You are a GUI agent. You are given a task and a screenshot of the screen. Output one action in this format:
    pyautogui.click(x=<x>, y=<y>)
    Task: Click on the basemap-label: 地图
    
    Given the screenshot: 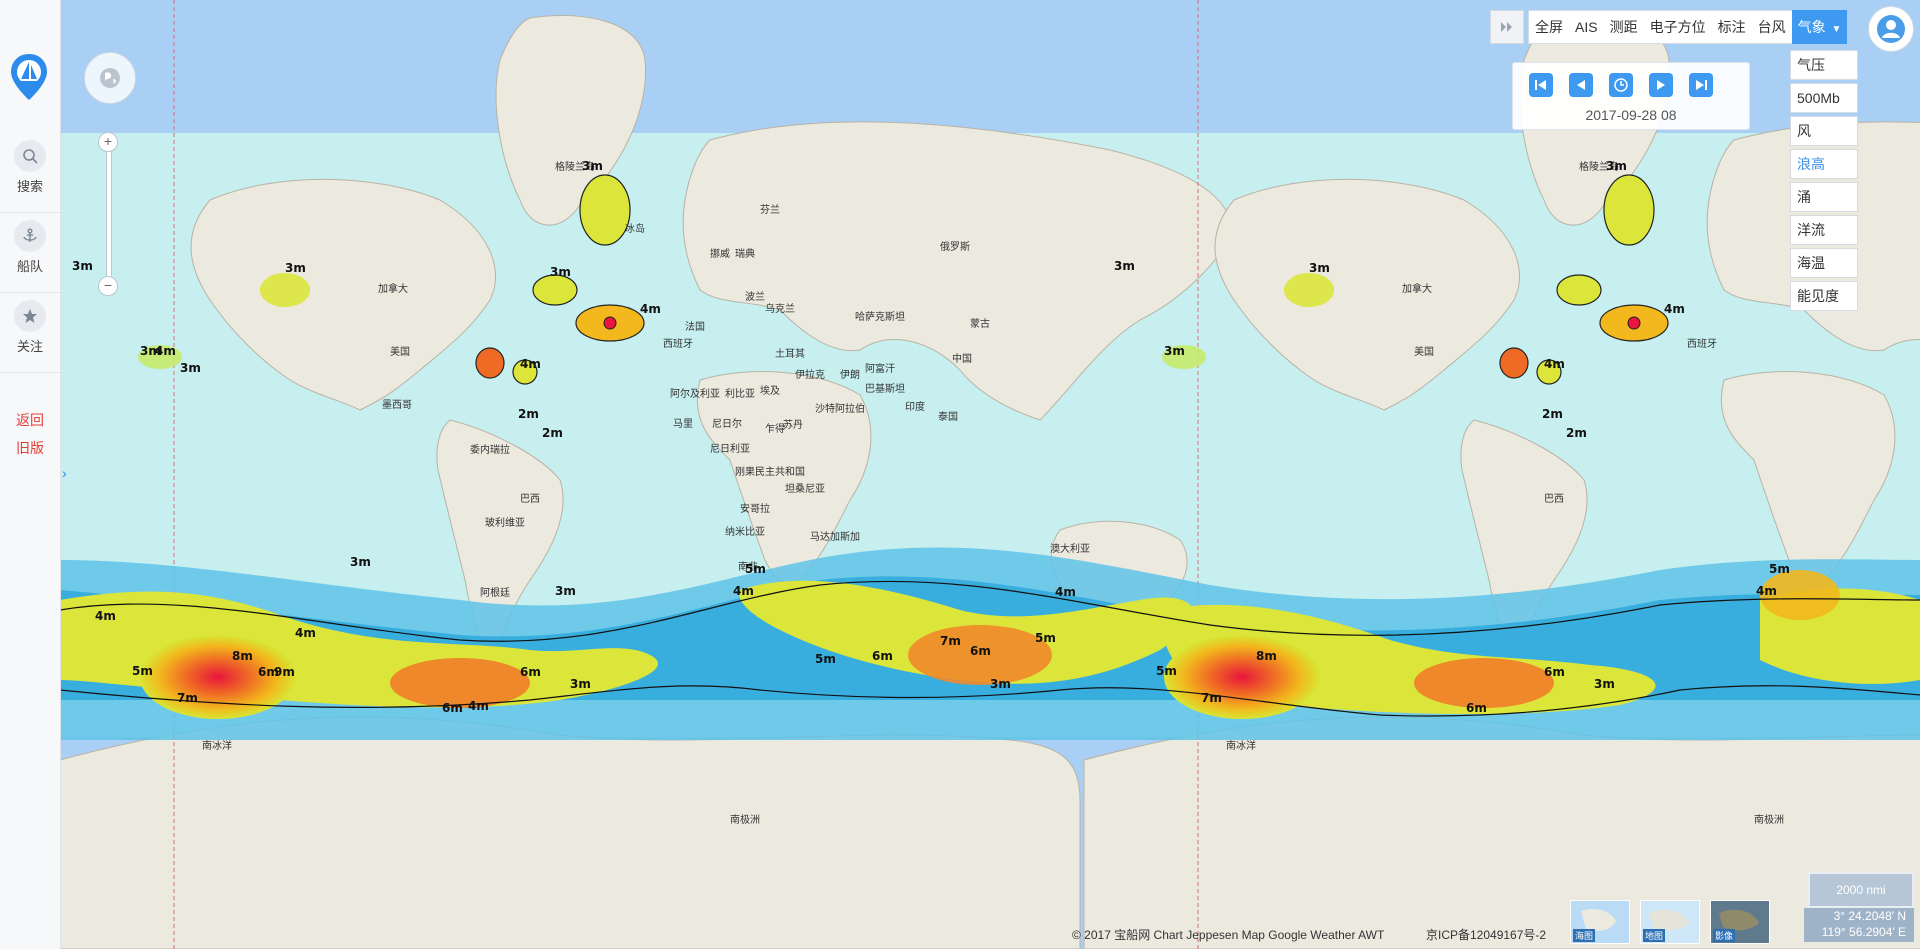 What is the action you would take?
    pyautogui.click(x=1654, y=935)
    